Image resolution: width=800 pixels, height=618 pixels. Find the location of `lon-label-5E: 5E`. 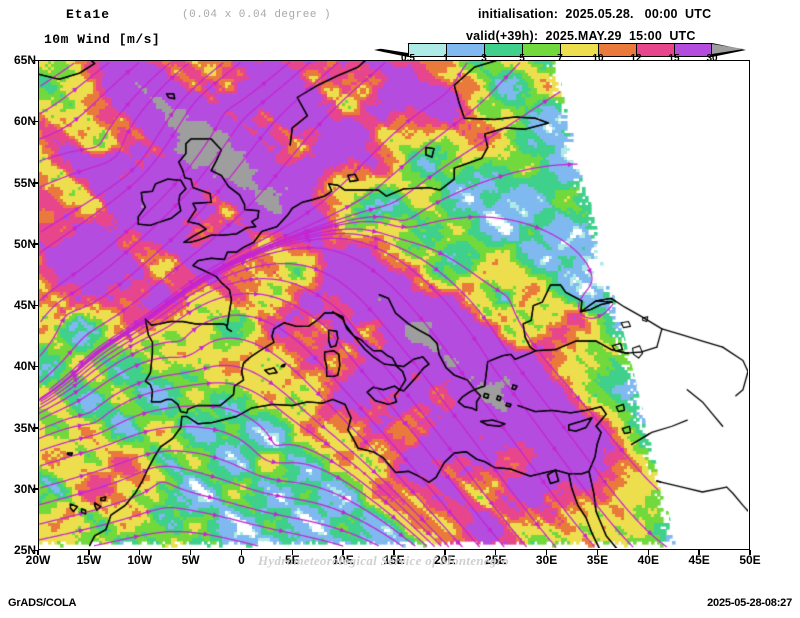

lon-label-5E: 5E is located at coordinates (292, 560).